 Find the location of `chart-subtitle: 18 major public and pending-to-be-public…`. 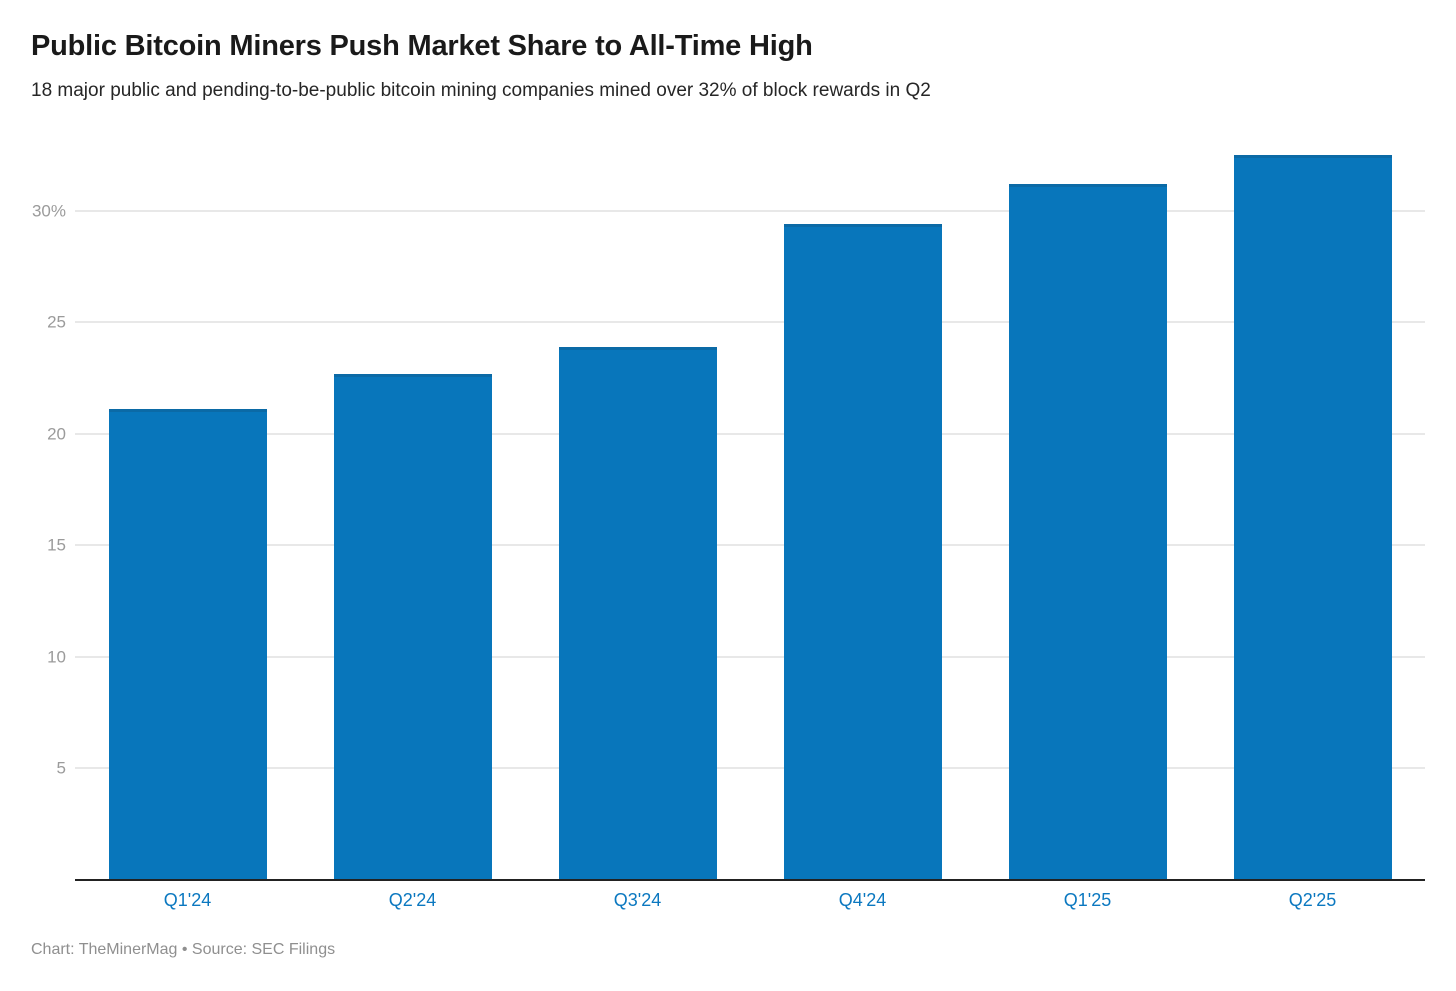

chart-subtitle: 18 major public and pending-to-be-public… is located at coordinates (481, 91).